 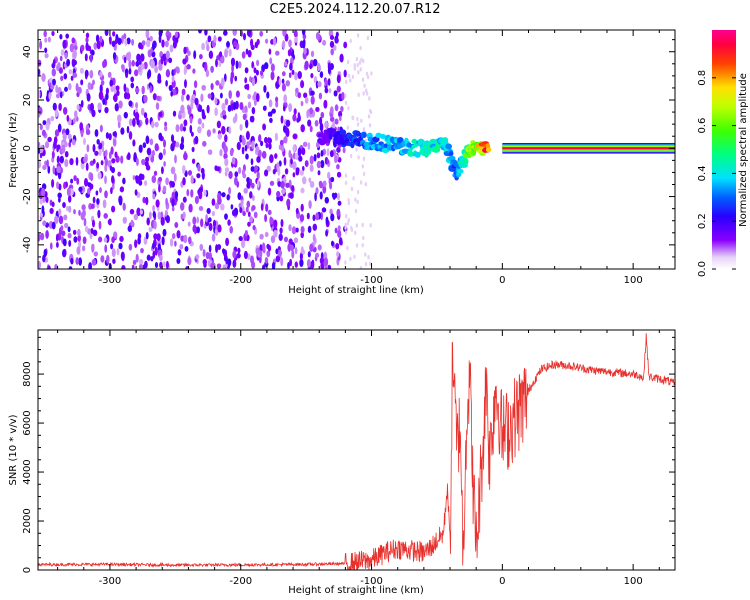 What do you see at coordinates (27, 245) in the screenshot?
I see `y-tick-label: -40` at bounding box center [27, 245].